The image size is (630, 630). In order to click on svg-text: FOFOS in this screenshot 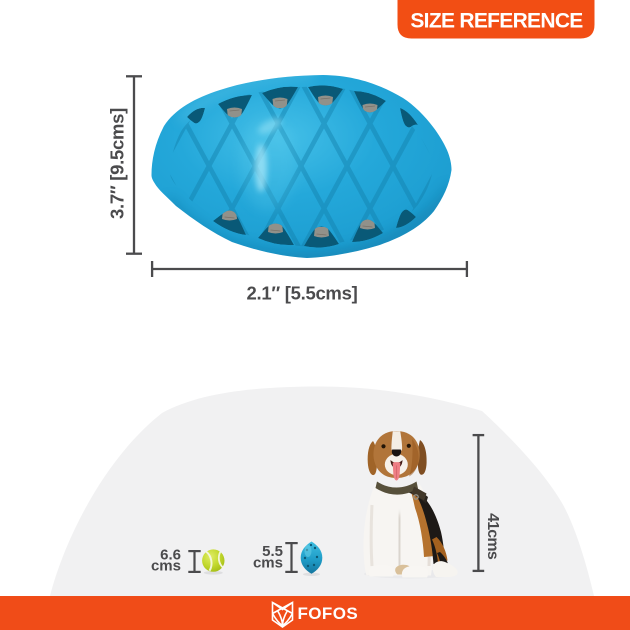, I will do `click(328, 613)`.